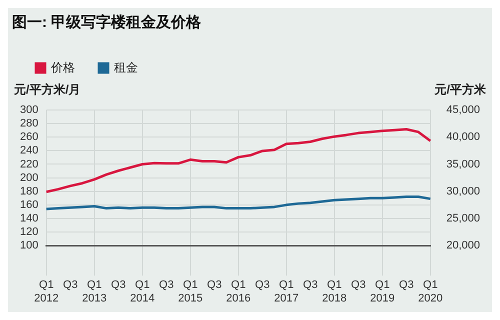 The image size is (500, 320). Describe the element at coordinates (29, 150) in the screenshot. I see `y-tick-label: 240` at that location.